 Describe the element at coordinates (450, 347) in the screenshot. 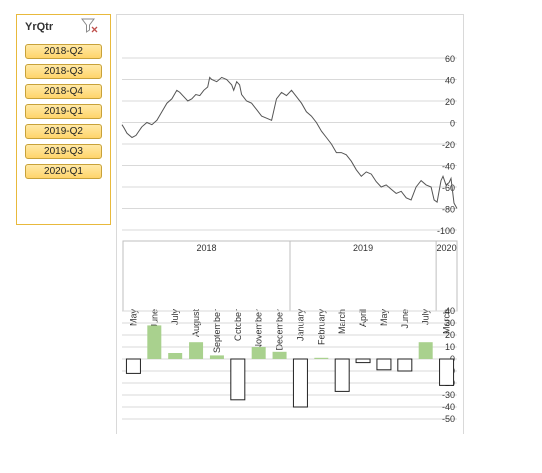

I see `bar-y-tick-label: 10` at that location.